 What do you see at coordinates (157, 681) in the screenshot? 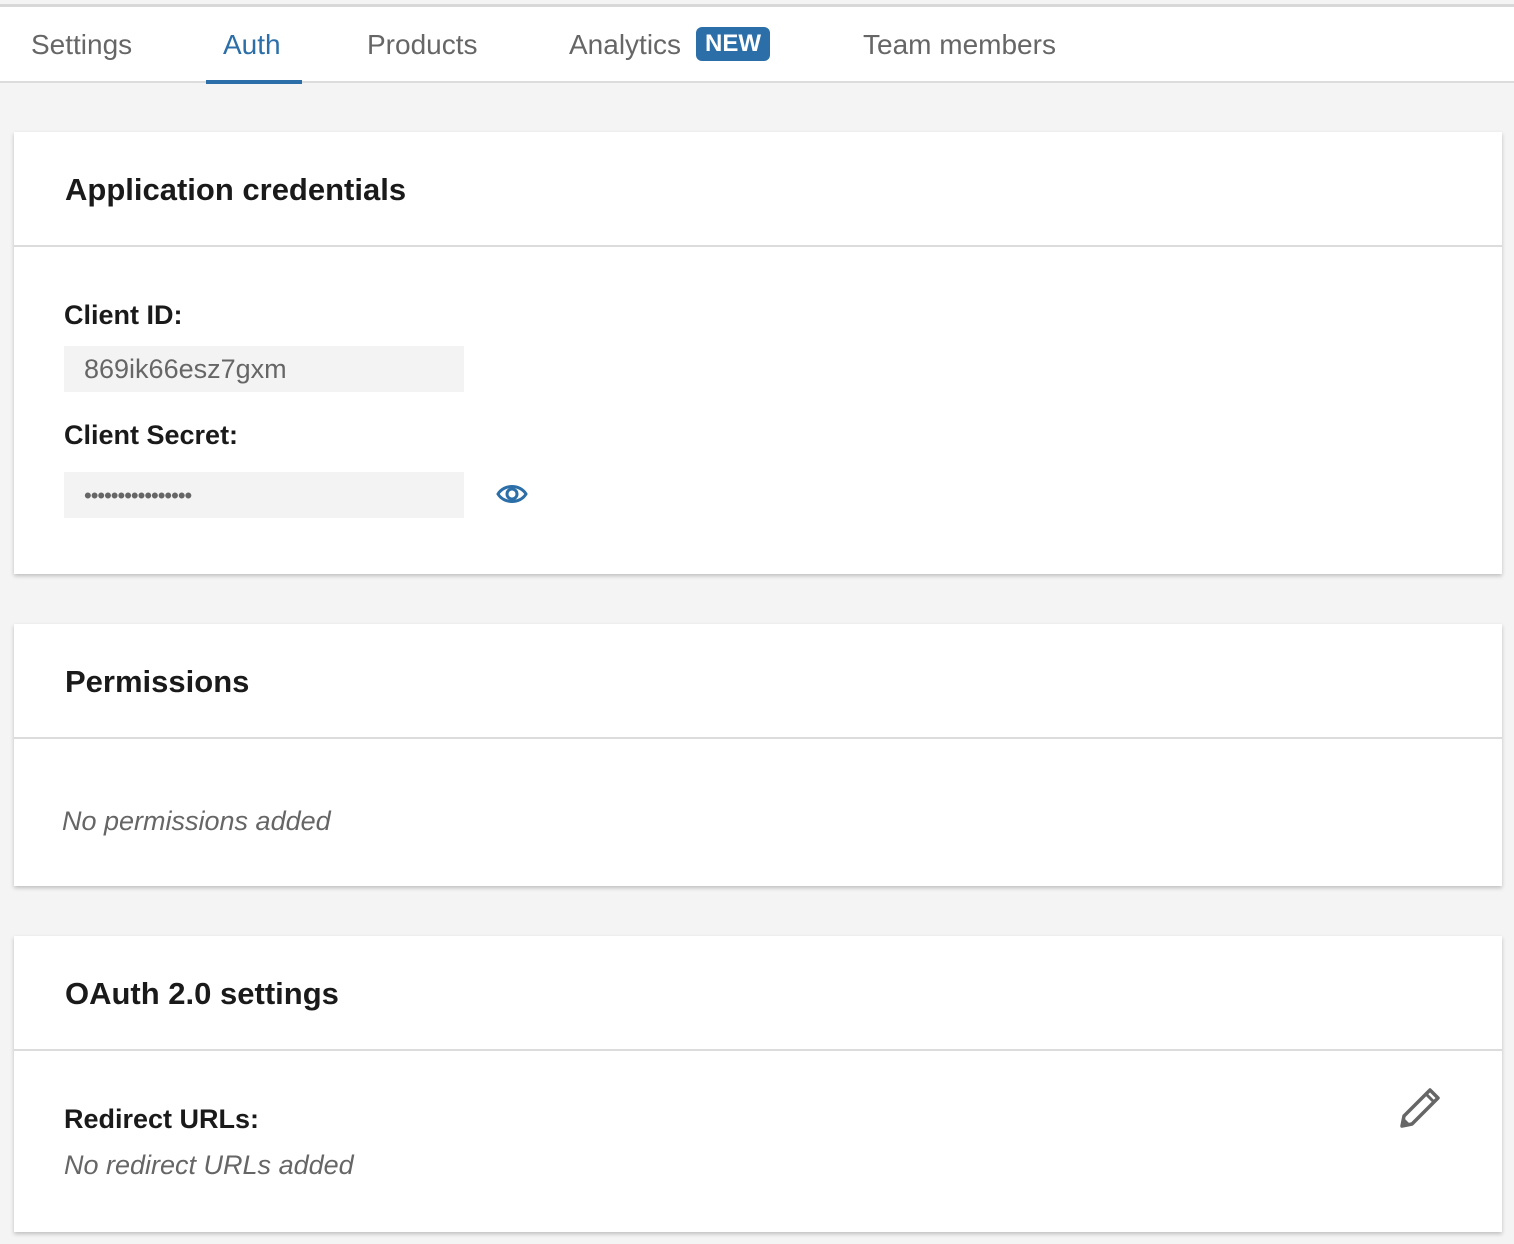
I see `card-title: Permissions` at bounding box center [157, 681].